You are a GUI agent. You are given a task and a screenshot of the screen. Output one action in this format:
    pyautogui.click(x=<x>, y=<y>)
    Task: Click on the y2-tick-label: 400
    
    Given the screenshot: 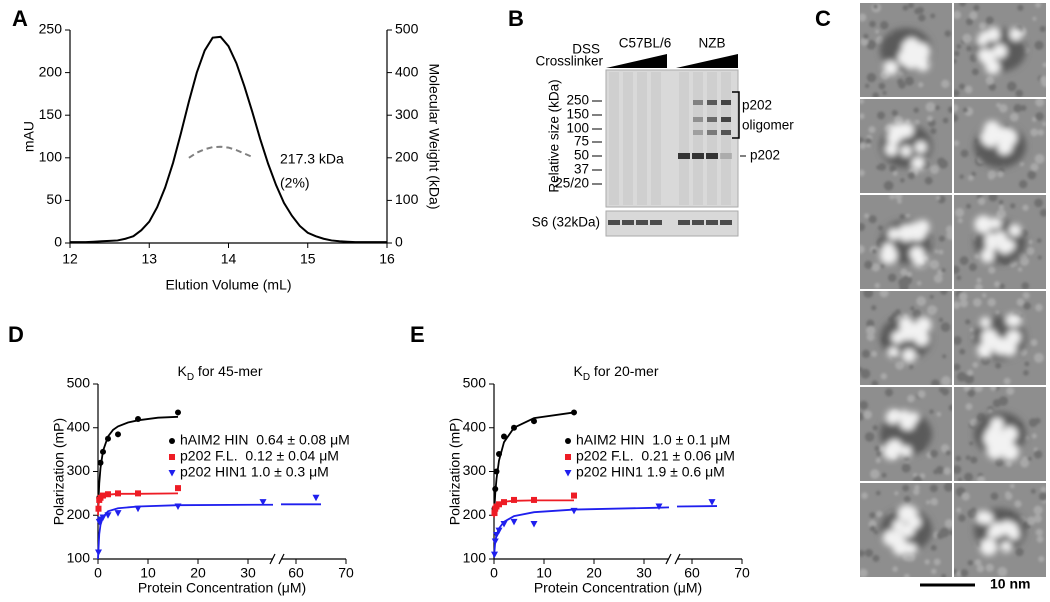 What is the action you would take?
    pyautogui.click(x=407, y=71)
    